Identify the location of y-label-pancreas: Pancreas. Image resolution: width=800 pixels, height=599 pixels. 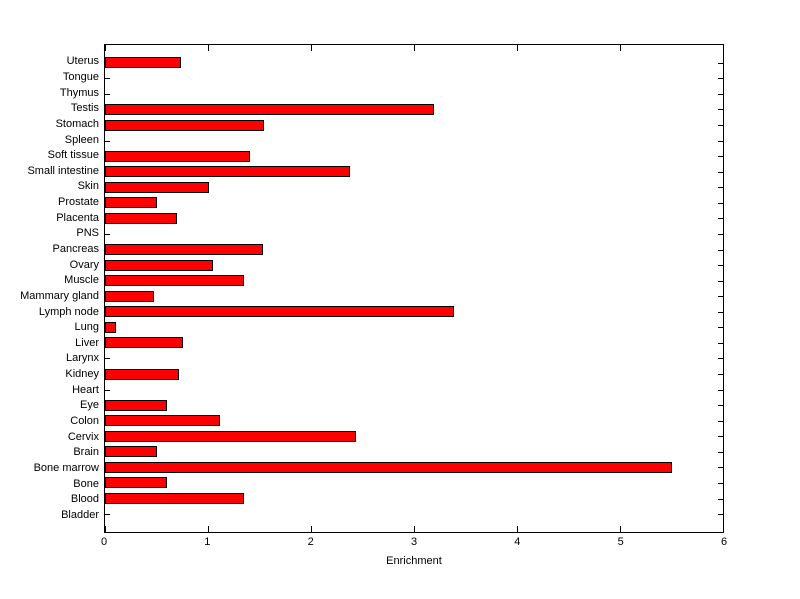
(75, 249).